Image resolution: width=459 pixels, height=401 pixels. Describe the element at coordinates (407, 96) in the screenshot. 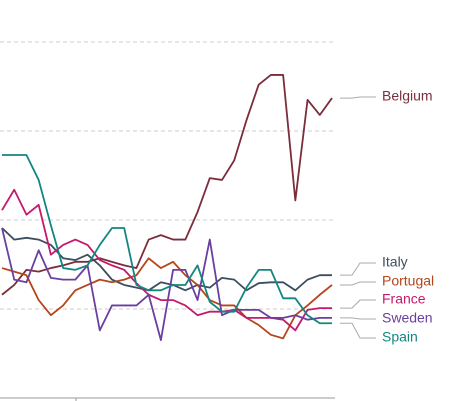

I see `series-label: Belgium` at that location.